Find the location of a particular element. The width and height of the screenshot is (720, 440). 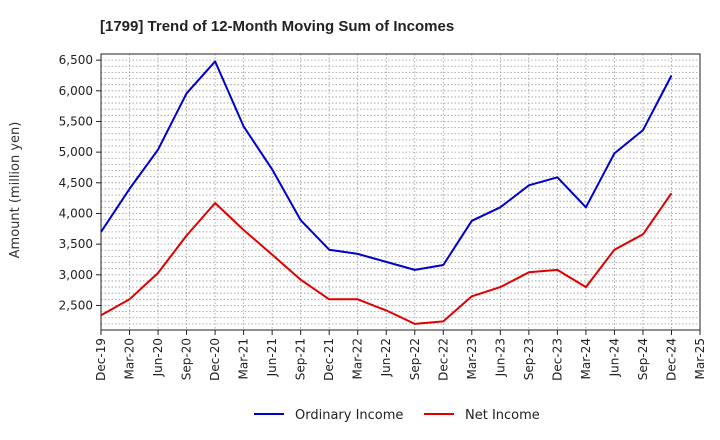

x-tick-label: Dec-21 is located at coordinates (329, 359).